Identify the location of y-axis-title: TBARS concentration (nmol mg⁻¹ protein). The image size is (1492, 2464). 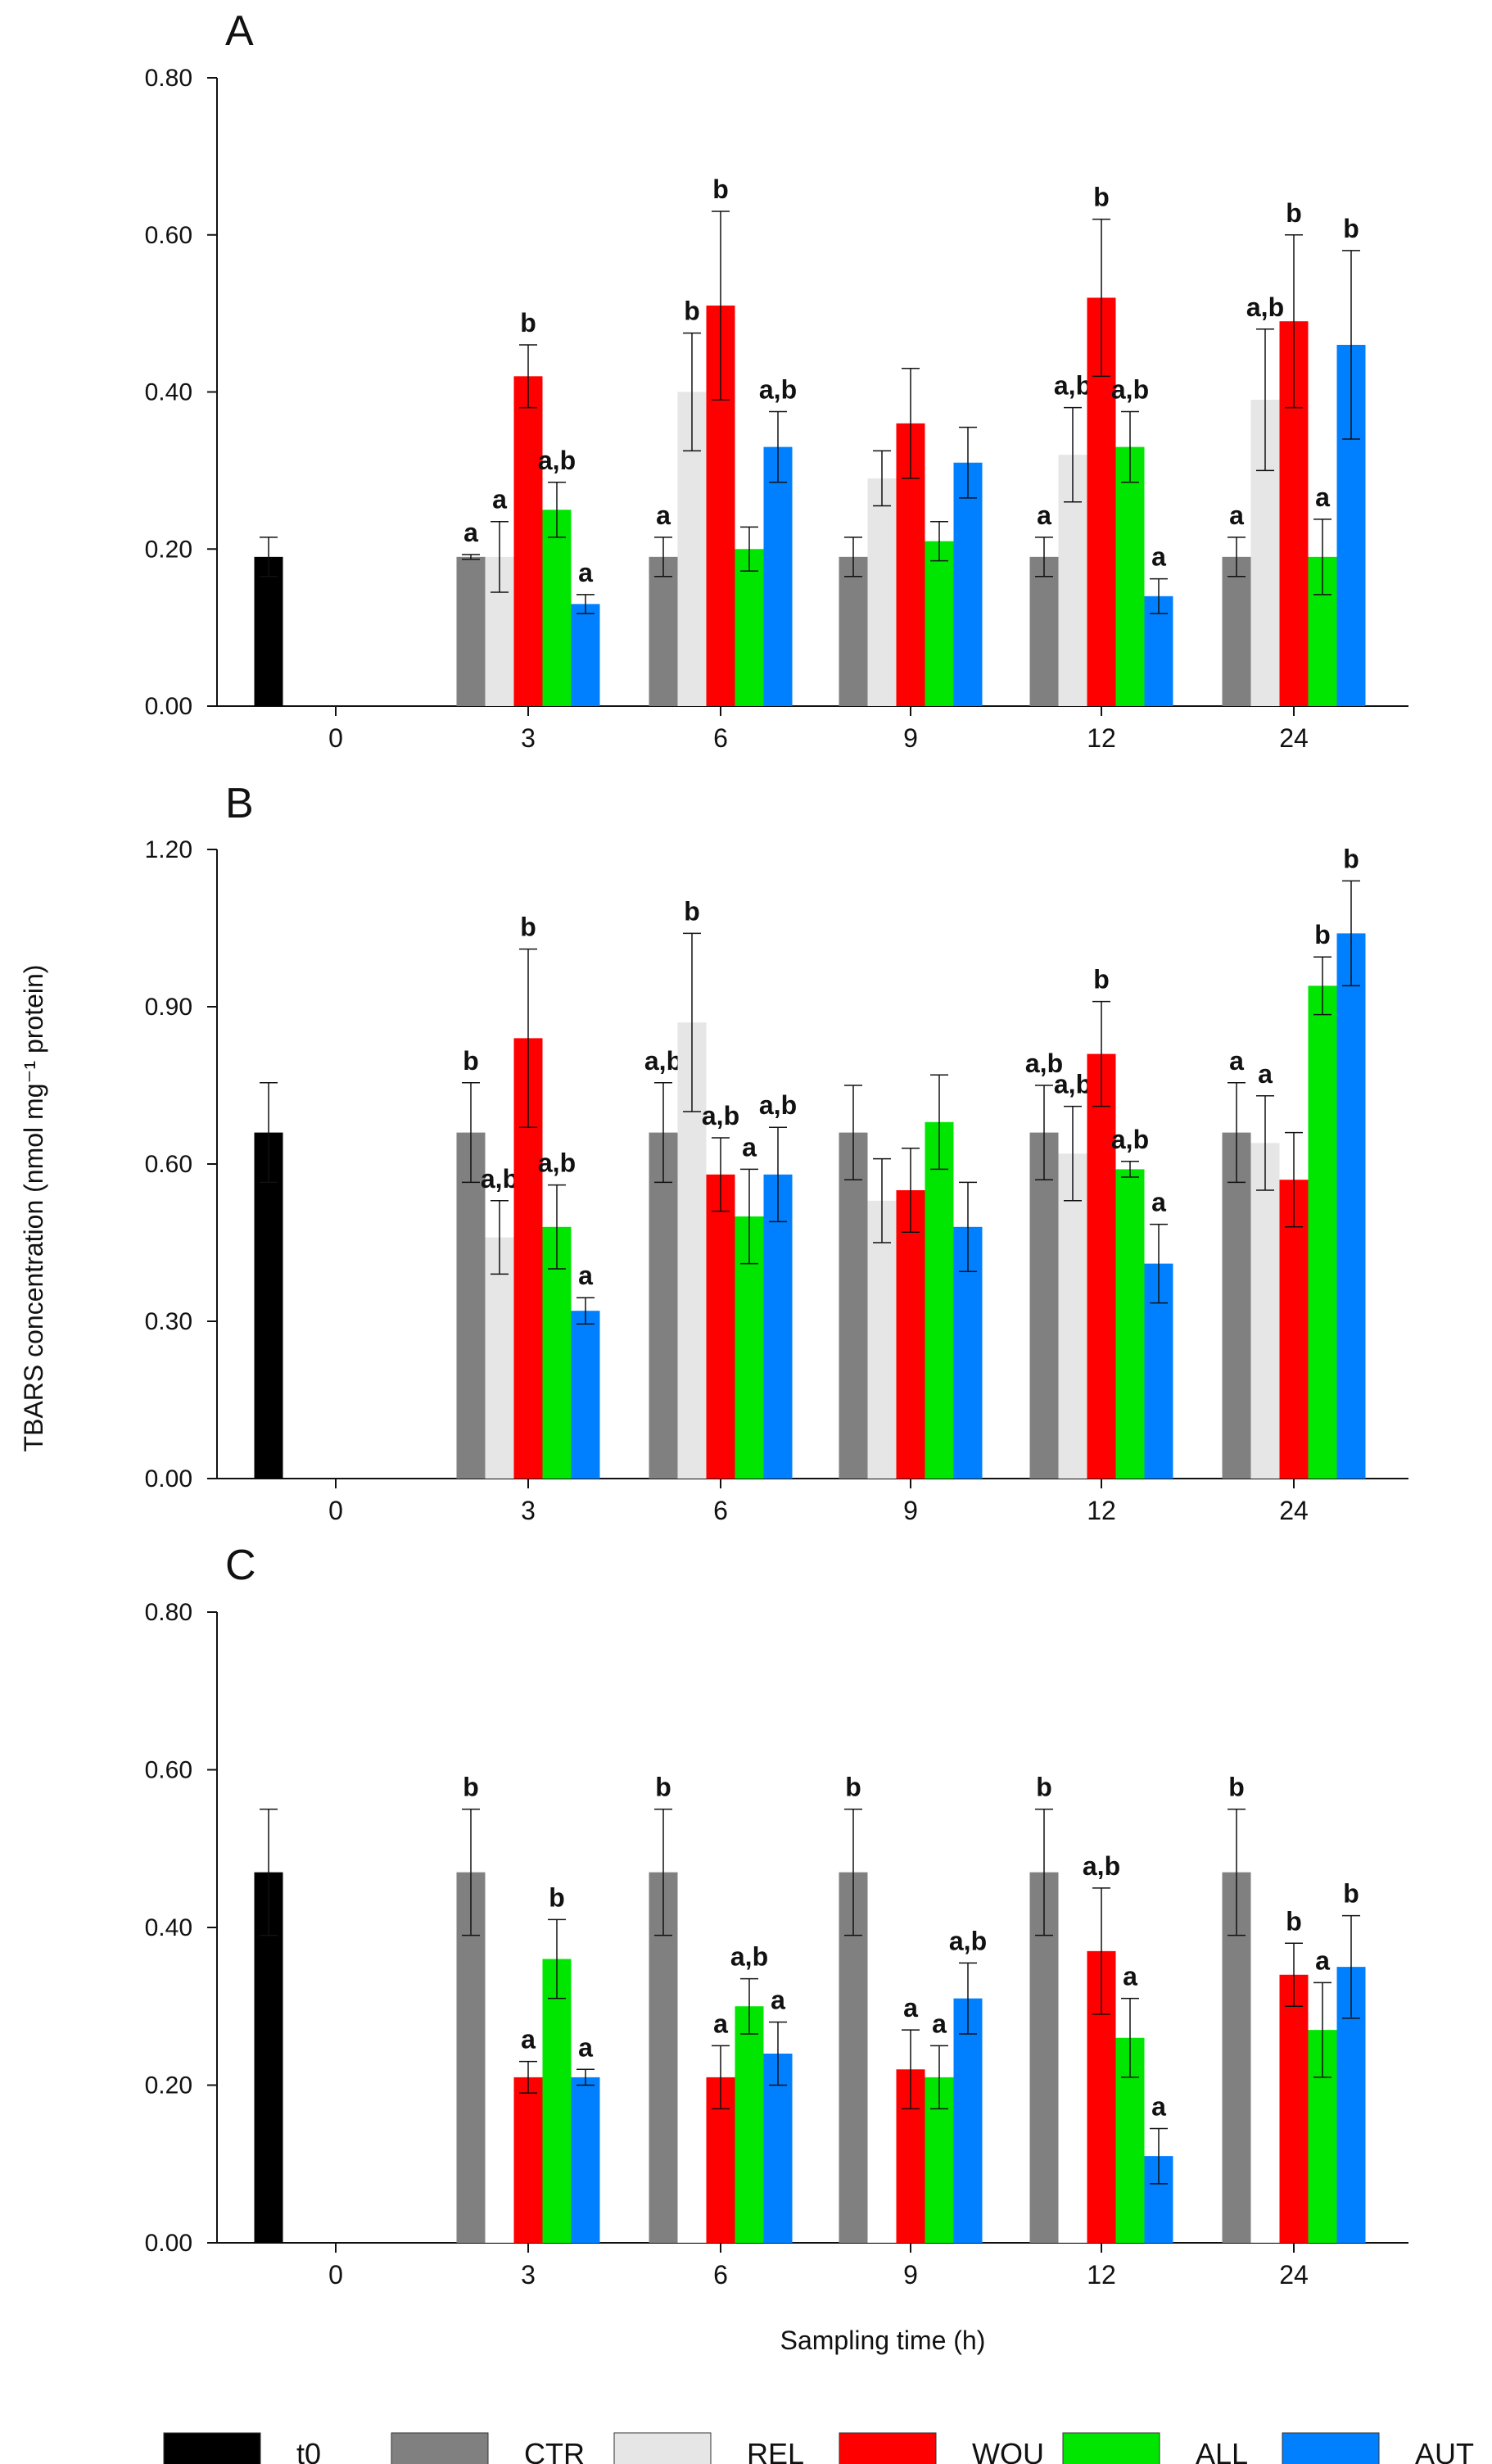
(33, 1208).